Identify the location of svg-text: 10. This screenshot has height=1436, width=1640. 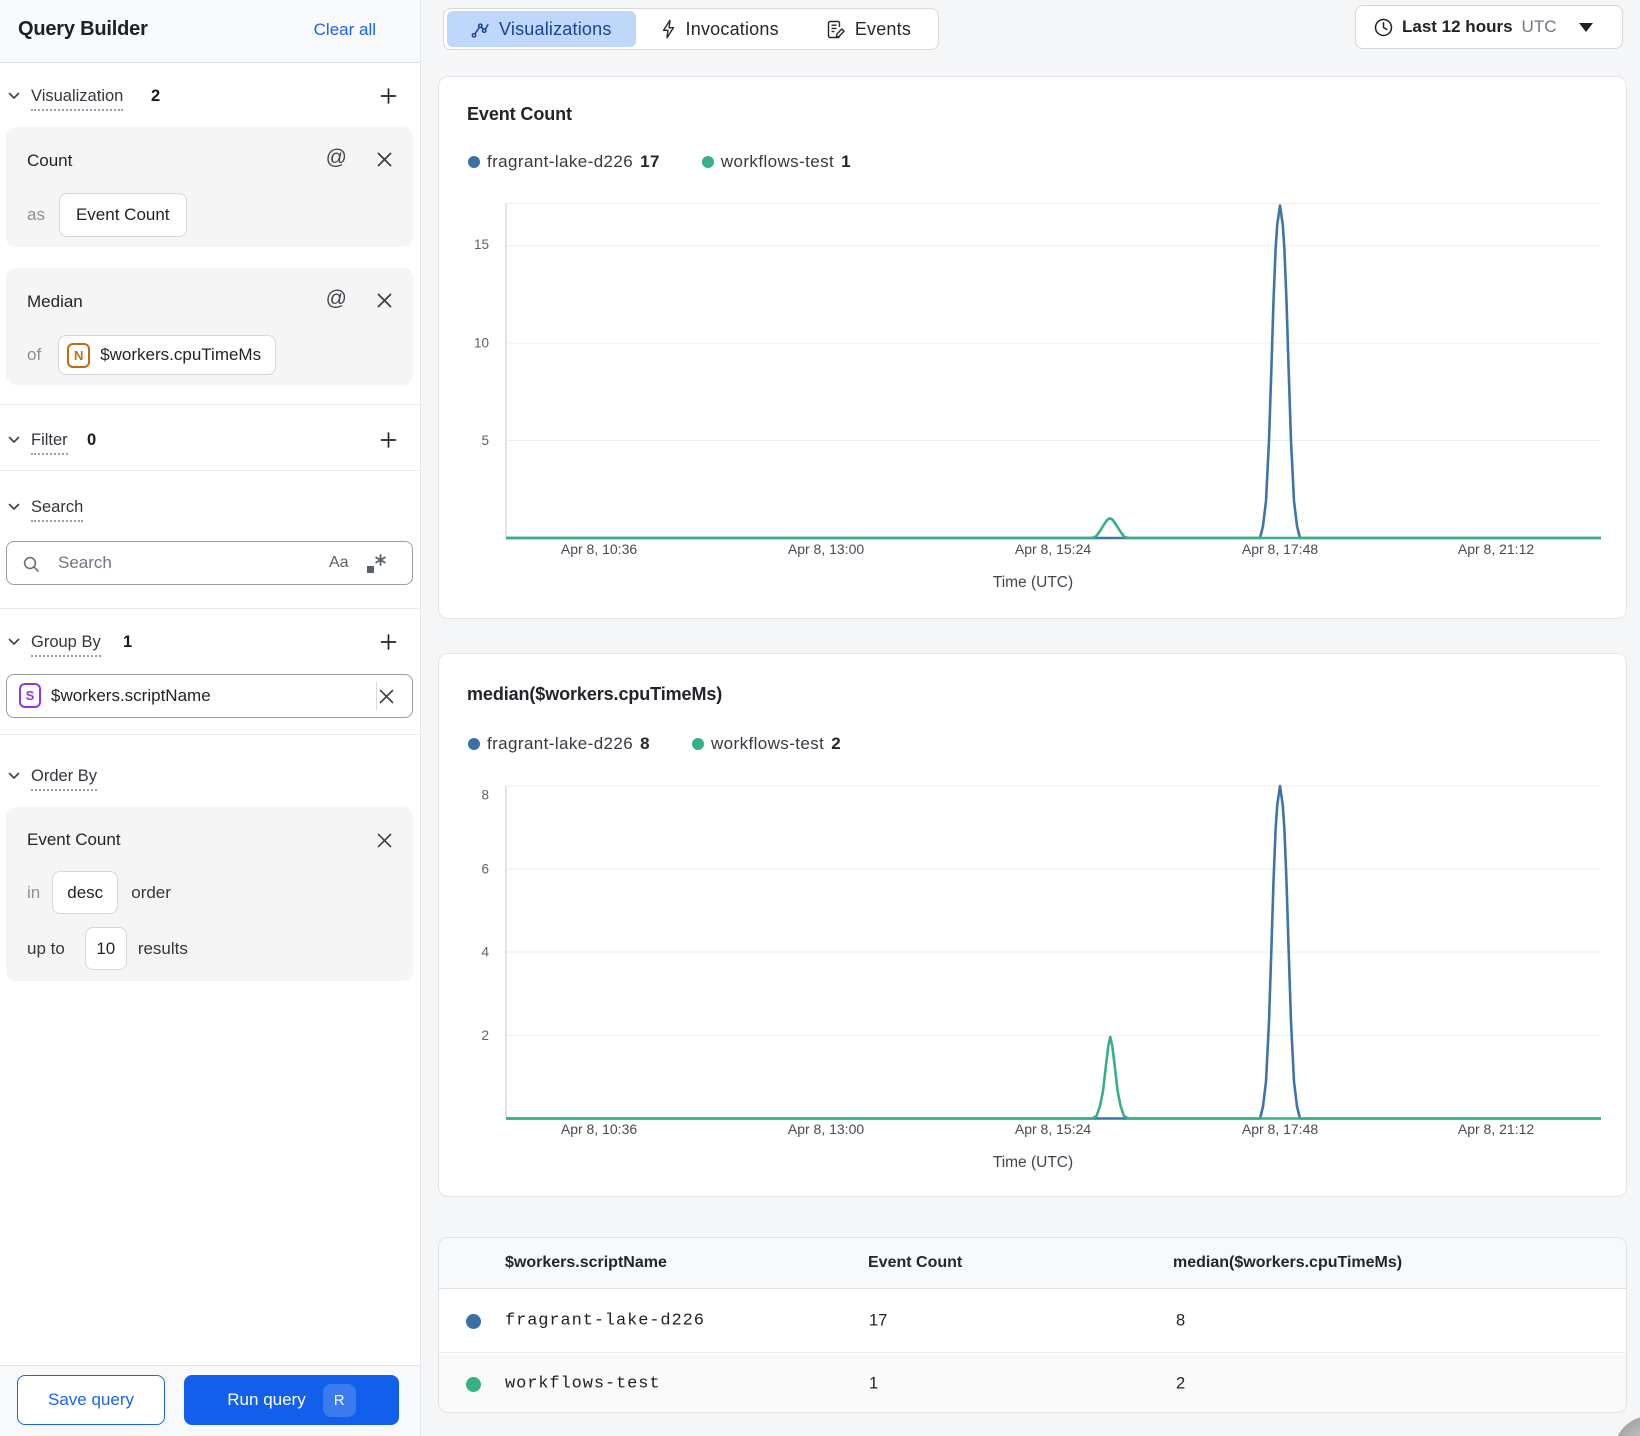
(481, 343).